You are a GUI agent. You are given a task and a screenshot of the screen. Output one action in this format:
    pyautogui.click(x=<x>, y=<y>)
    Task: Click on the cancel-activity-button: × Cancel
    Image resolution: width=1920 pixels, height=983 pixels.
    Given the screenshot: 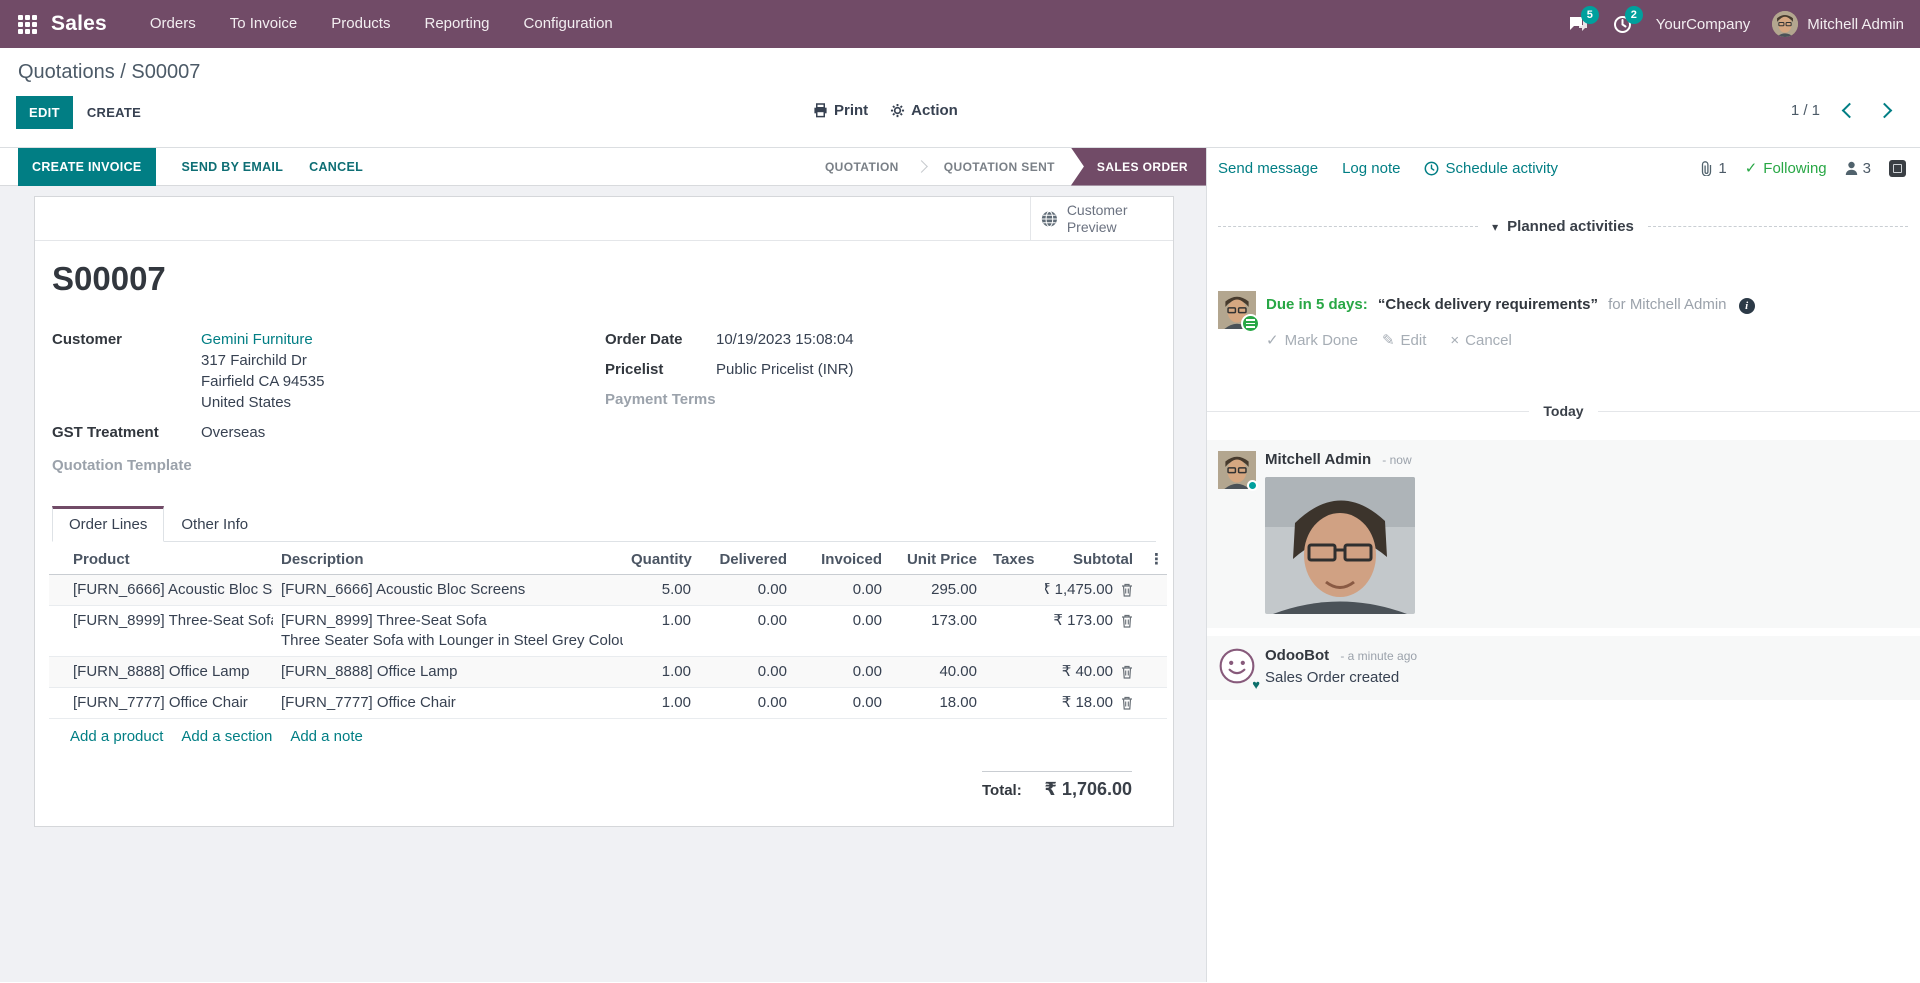 What is the action you would take?
    pyautogui.click(x=1481, y=340)
    